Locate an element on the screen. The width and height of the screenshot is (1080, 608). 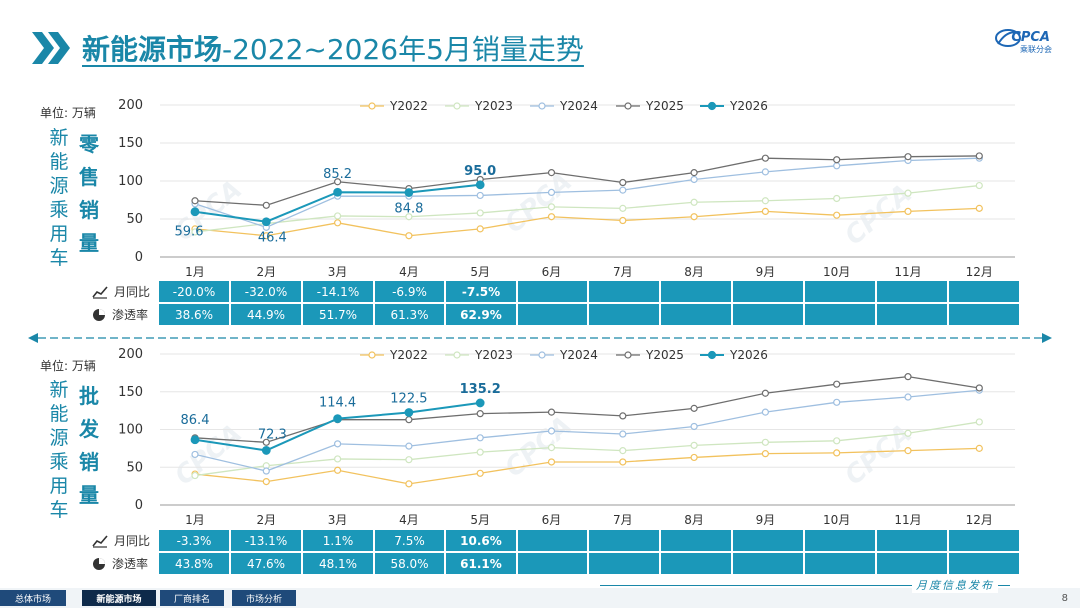
data-label: 135.2 is located at coordinates (480, 389).